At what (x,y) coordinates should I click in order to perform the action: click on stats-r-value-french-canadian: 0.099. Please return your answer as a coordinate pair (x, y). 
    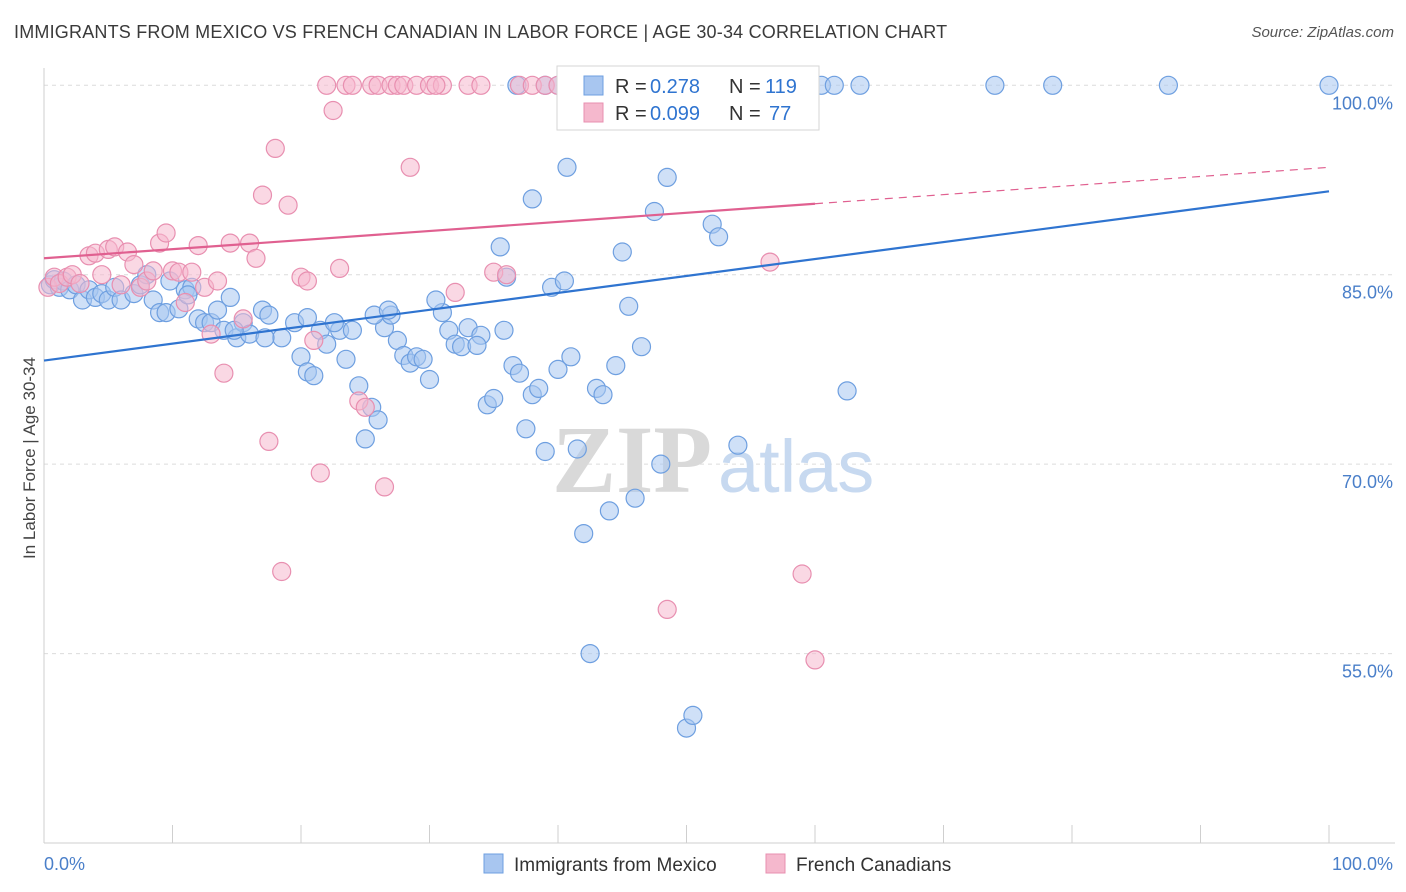
    Looking at the image, I should click on (675, 114).